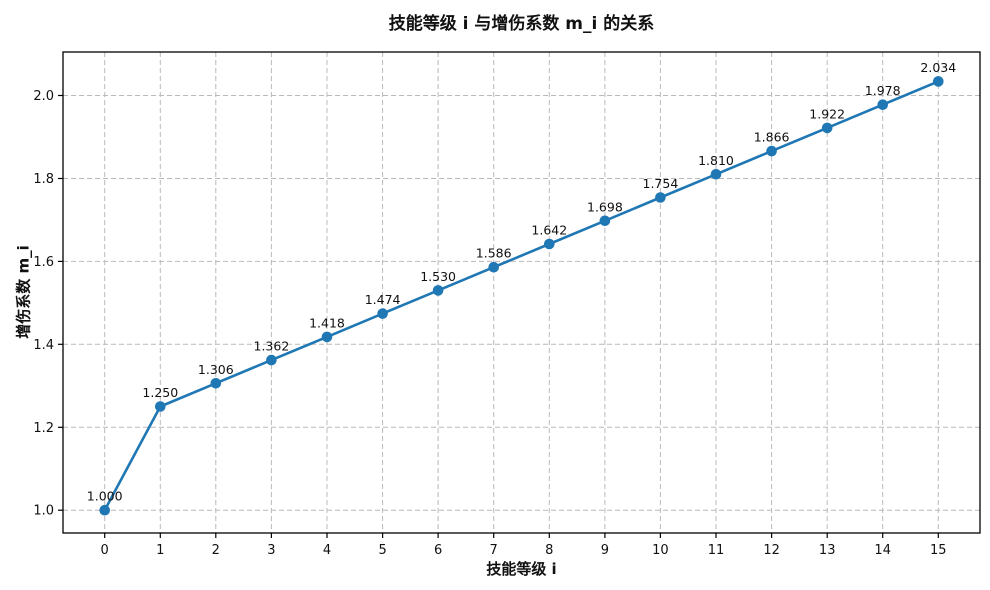 This screenshot has height=590, width=990. I want to click on x-tick-label: 10, so click(660, 550).